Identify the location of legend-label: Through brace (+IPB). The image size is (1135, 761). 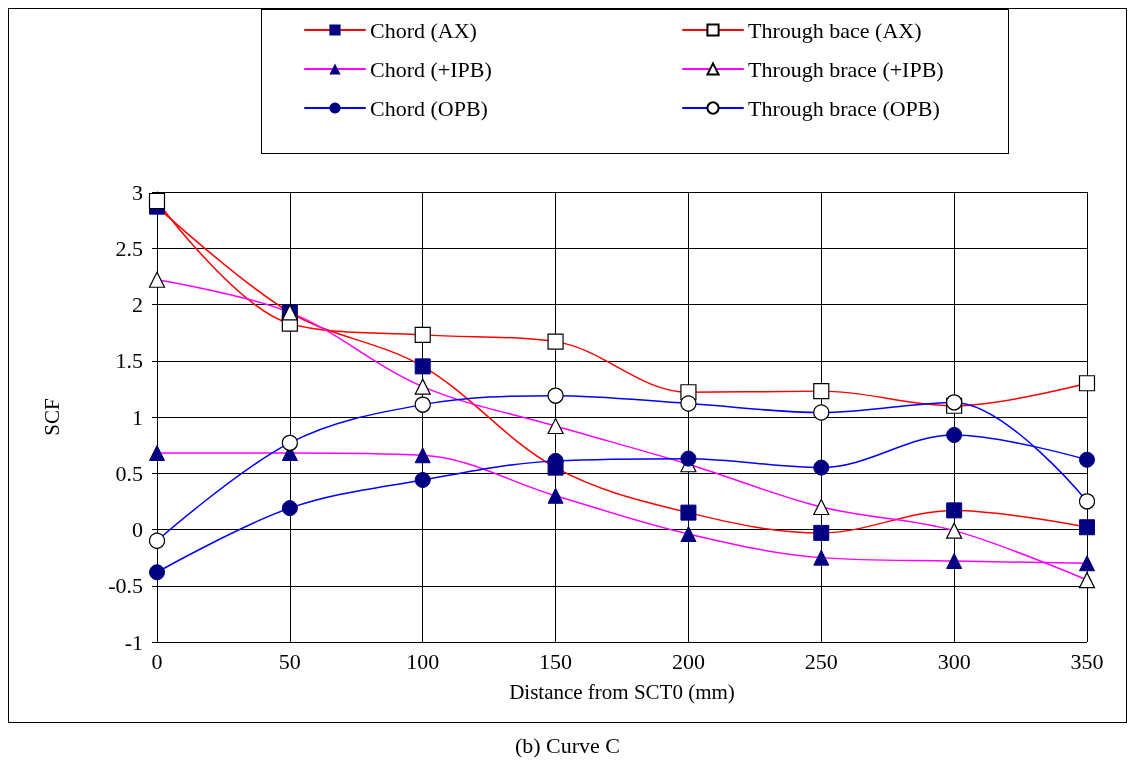
(846, 69).